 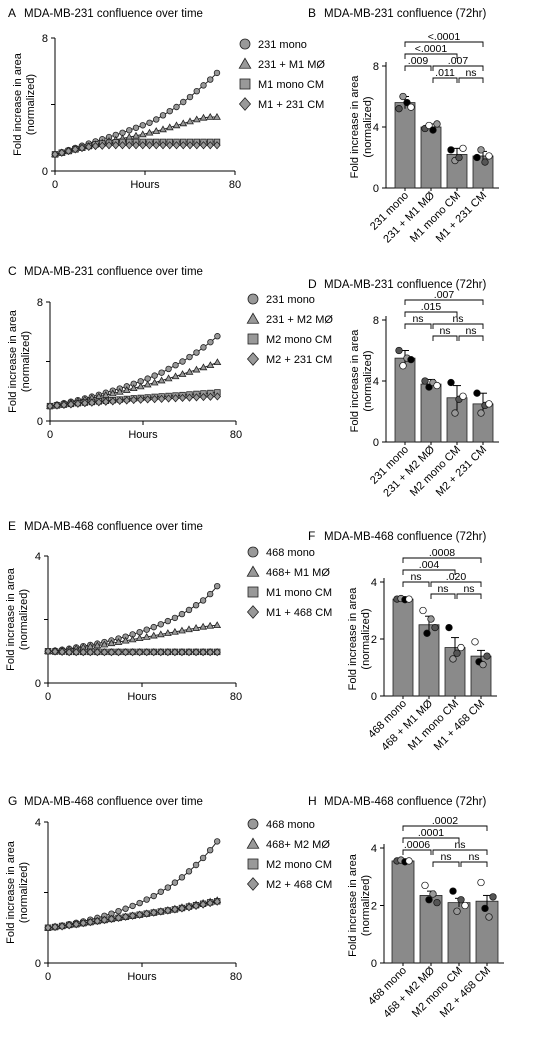 I want to click on legend-label-c: 231 mono, so click(x=290, y=300).